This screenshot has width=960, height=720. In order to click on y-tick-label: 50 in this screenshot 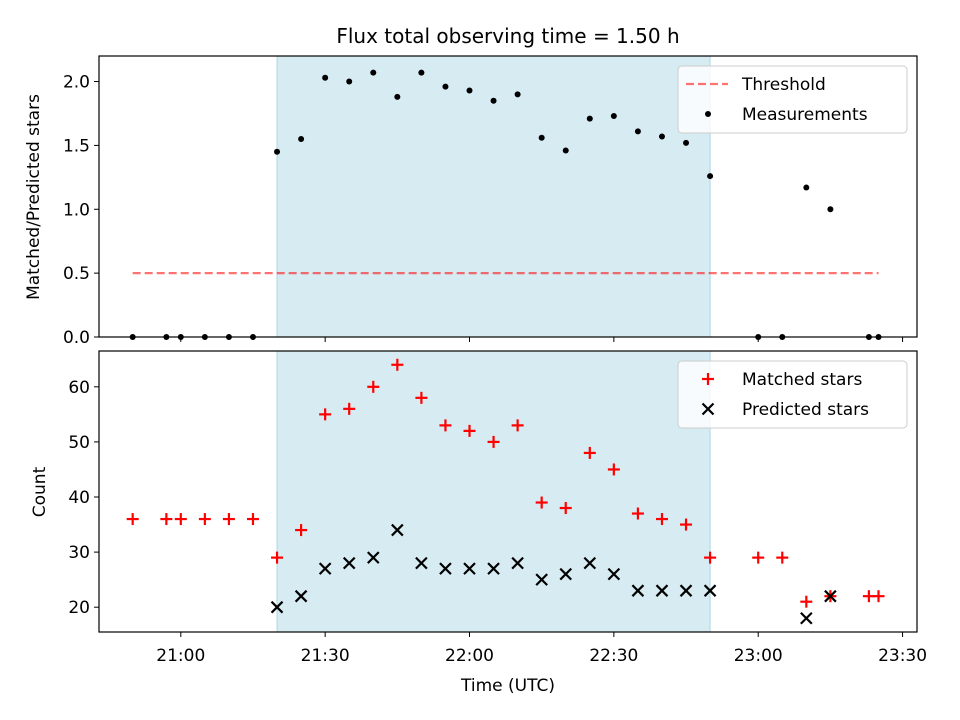, I will do `click(79, 443)`.